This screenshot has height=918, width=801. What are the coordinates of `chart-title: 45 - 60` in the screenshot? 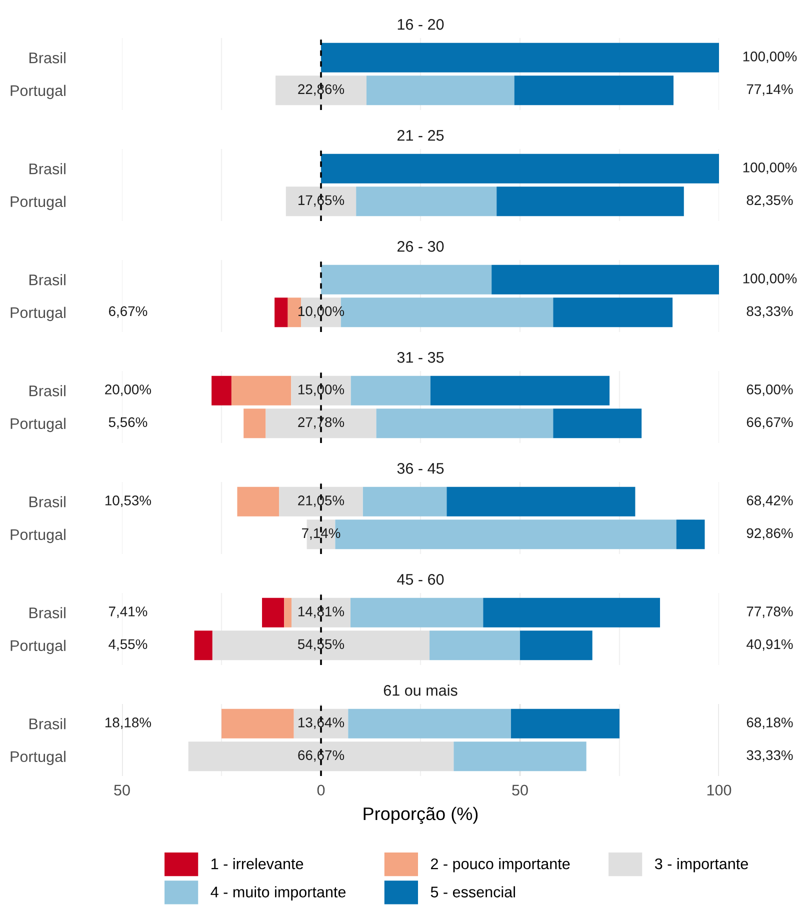 It's located at (420, 579).